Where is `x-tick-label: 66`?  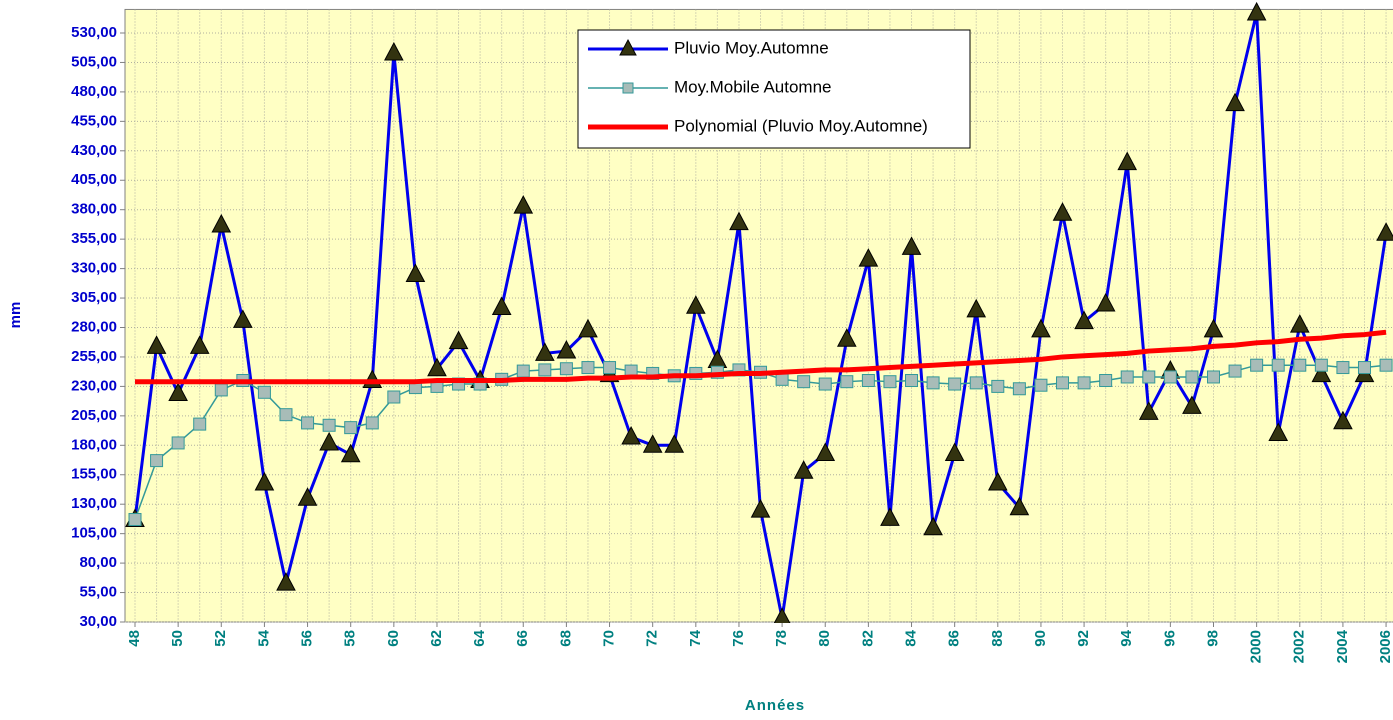 x-tick-label: 66 is located at coordinates (522, 638).